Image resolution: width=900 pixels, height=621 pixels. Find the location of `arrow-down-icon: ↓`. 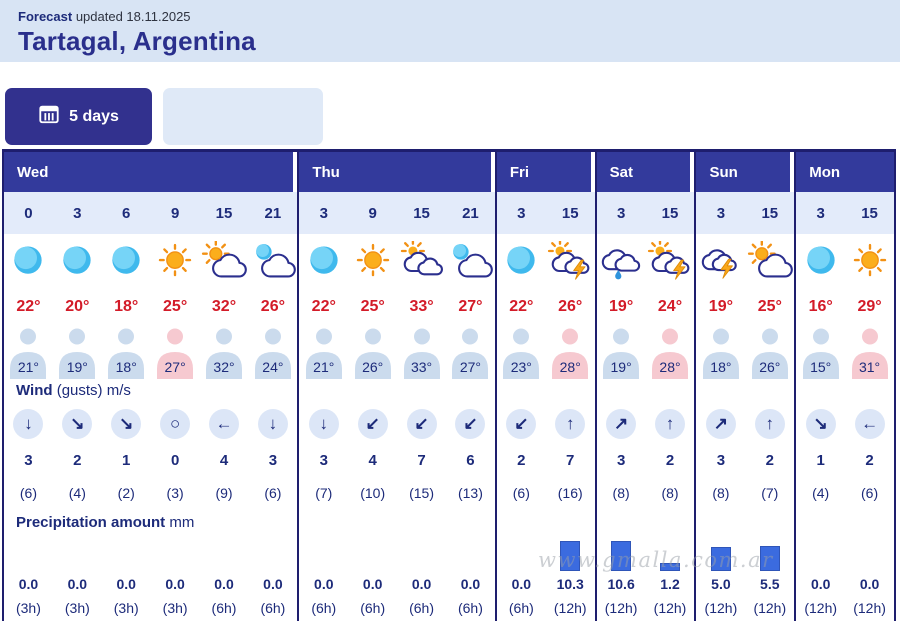

arrow-down-icon: ↓ is located at coordinates (272, 424).